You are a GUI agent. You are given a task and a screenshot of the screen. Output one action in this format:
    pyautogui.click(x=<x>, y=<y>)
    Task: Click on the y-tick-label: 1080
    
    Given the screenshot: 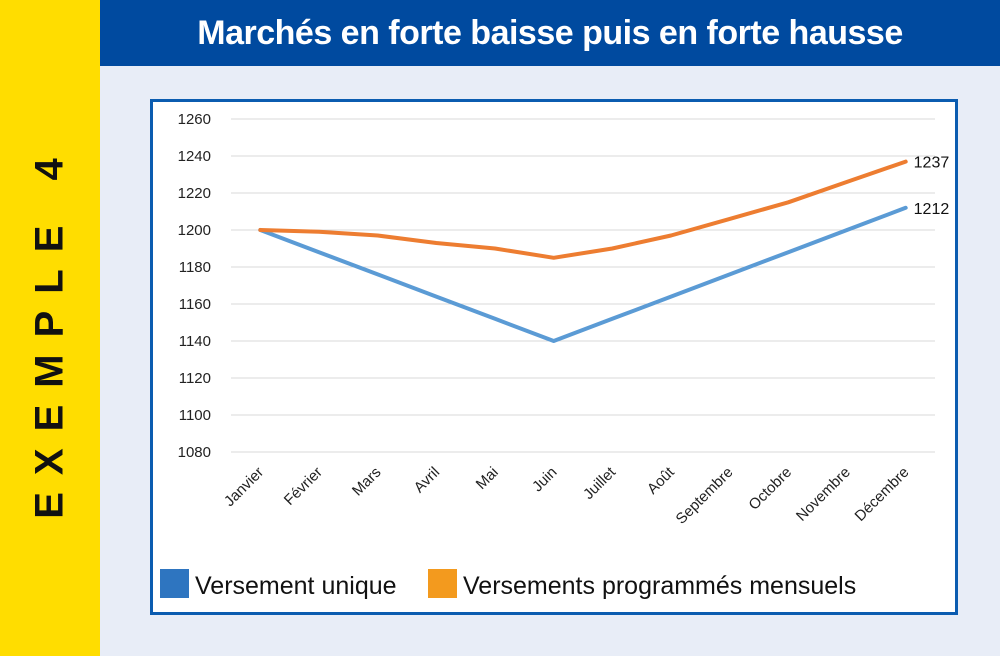 What is the action you would take?
    pyautogui.click(x=194, y=452)
    